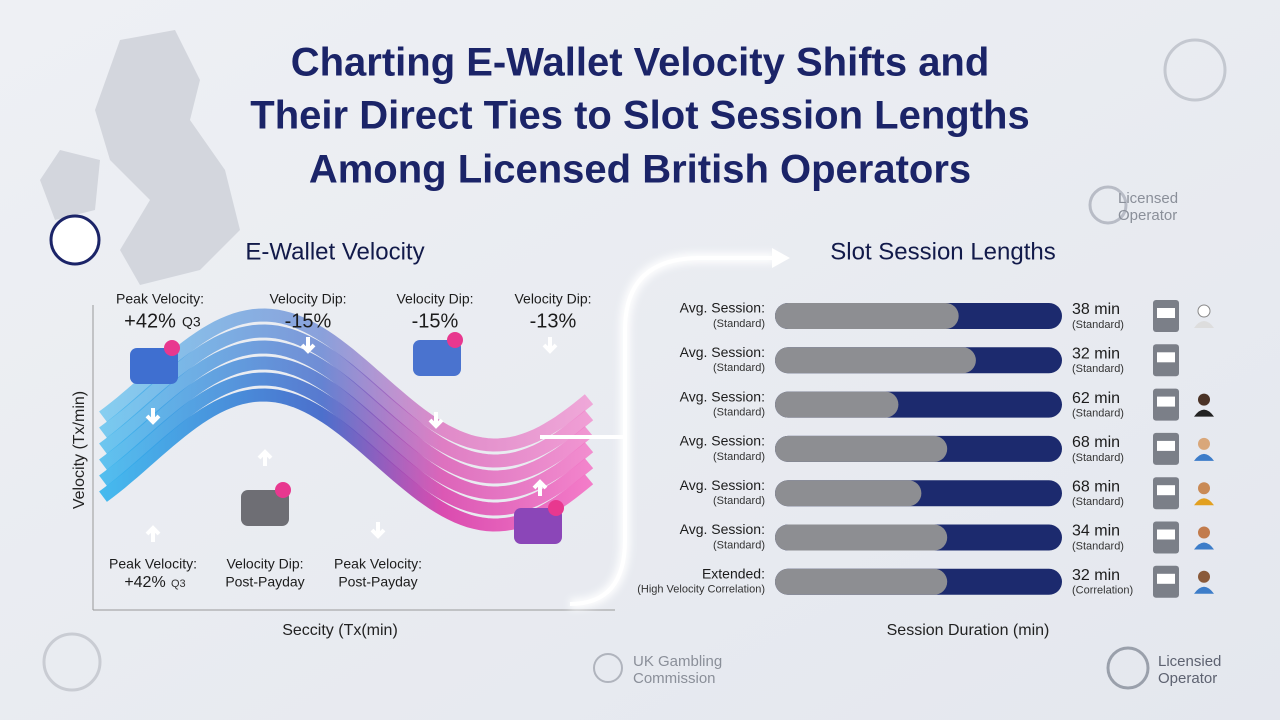 The image size is (1280, 720). I want to click on panel-title: Slot Session Lengths, so click(942, 251).